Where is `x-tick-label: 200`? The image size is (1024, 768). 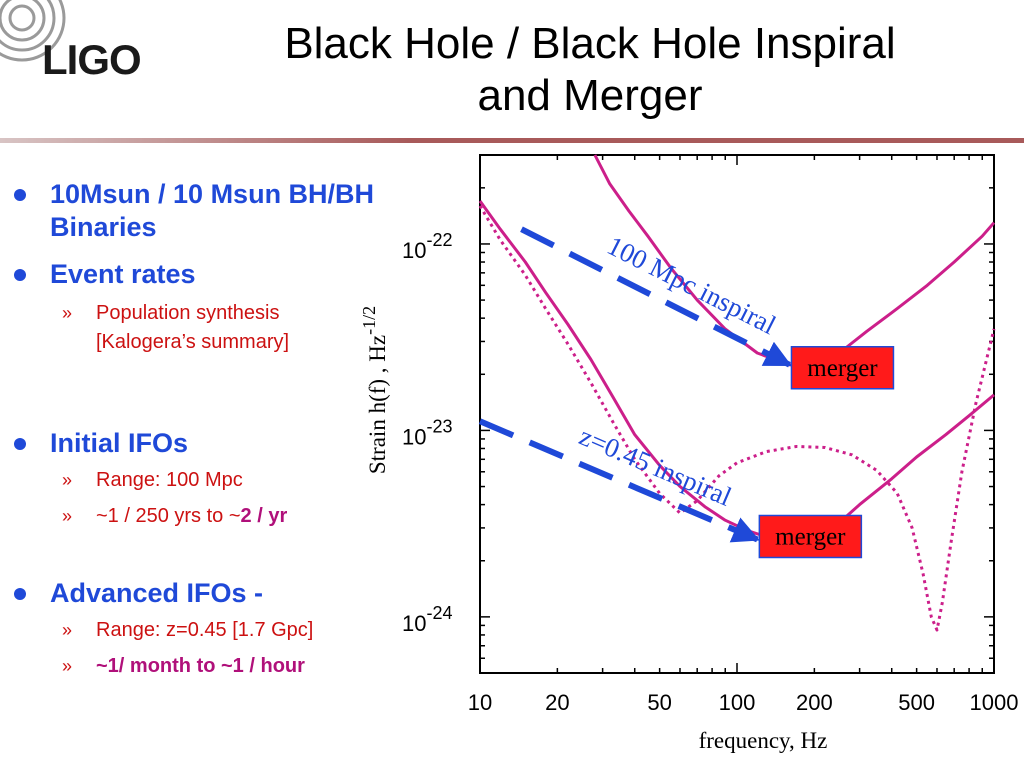 x-tick-label: 200 is located at coordinates (814, 702).